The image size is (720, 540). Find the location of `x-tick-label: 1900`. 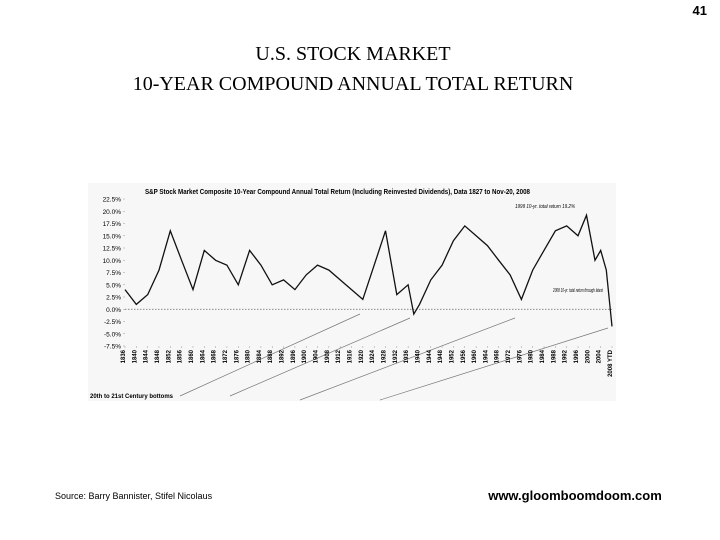

x-tick-label: 1900 is located at coordinates (305, 356).